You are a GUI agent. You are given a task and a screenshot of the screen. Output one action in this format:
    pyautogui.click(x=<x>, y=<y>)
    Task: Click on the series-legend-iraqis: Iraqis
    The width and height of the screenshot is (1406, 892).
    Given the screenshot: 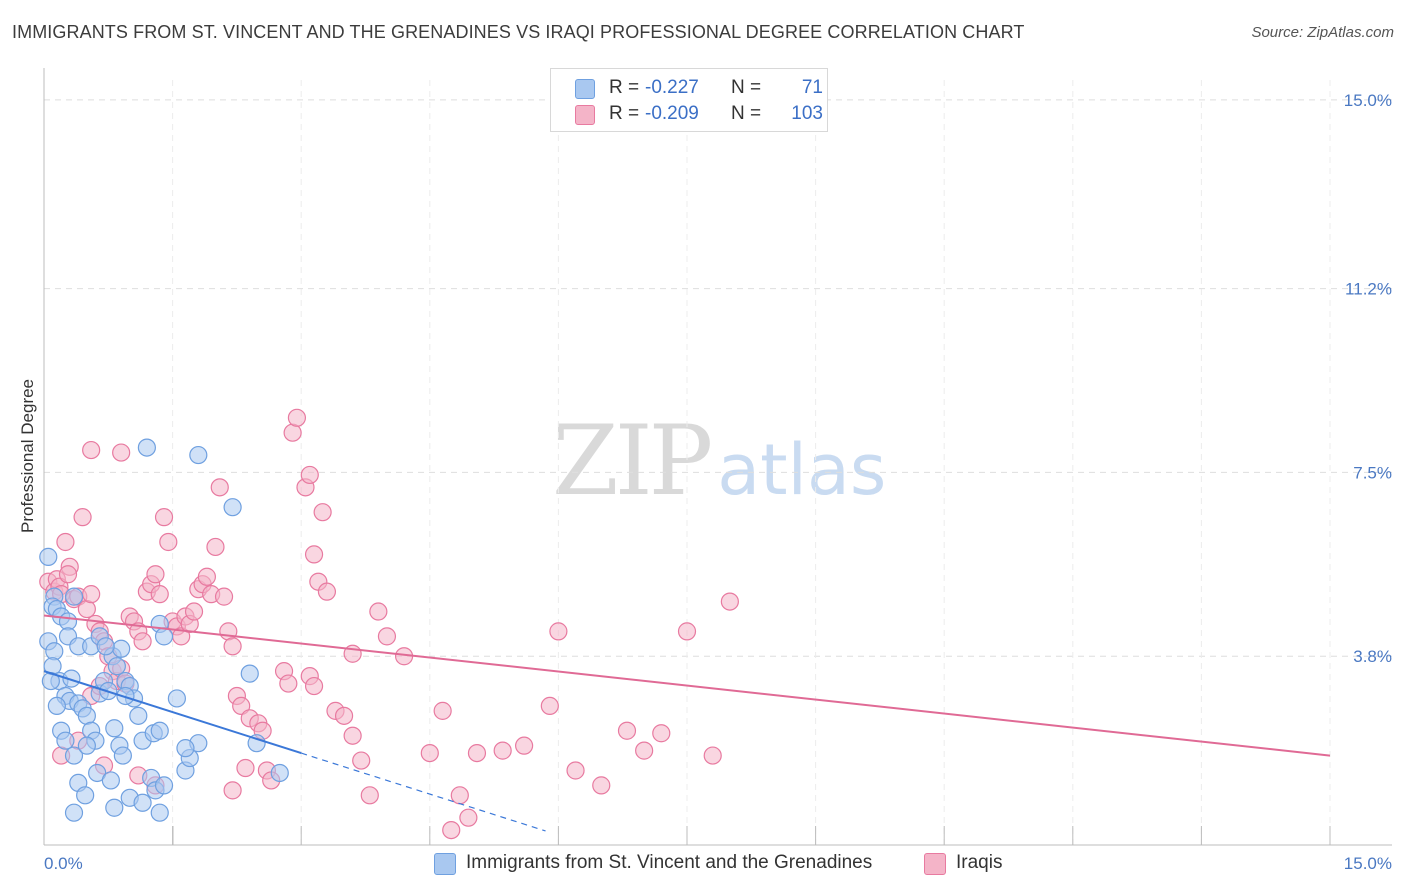 What is the action you would take?
    pyautogui.click(x=974, y=864)
    